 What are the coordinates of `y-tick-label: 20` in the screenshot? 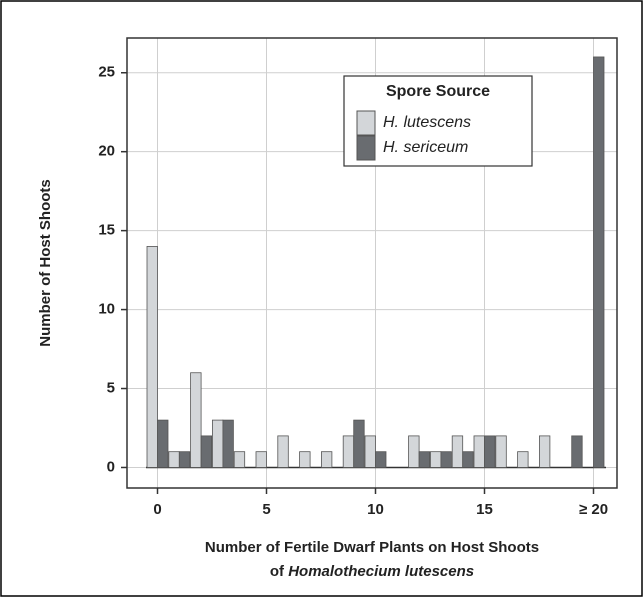 It's located at (106, 151).